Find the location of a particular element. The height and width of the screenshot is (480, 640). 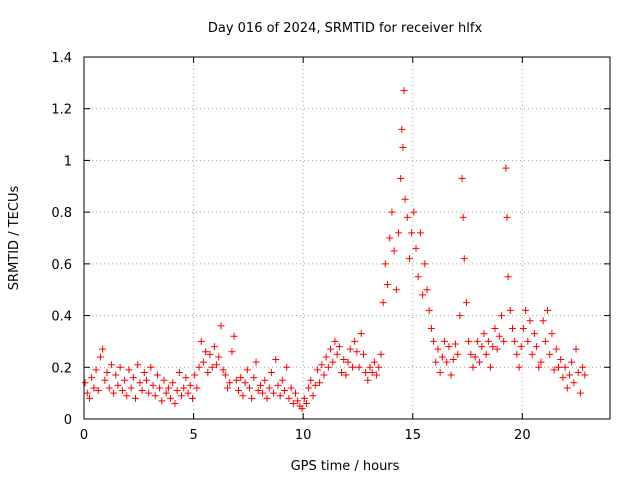

x-tick-label: 0 is located at coordinates (84, 435).